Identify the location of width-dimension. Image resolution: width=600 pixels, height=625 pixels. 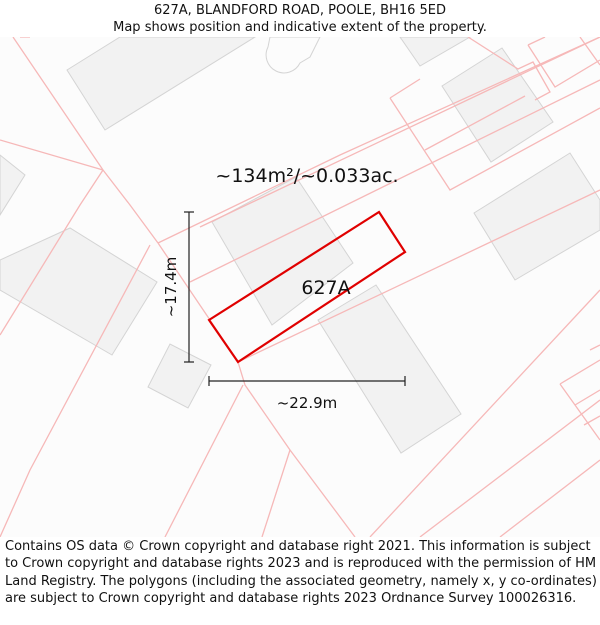
(307, 381).